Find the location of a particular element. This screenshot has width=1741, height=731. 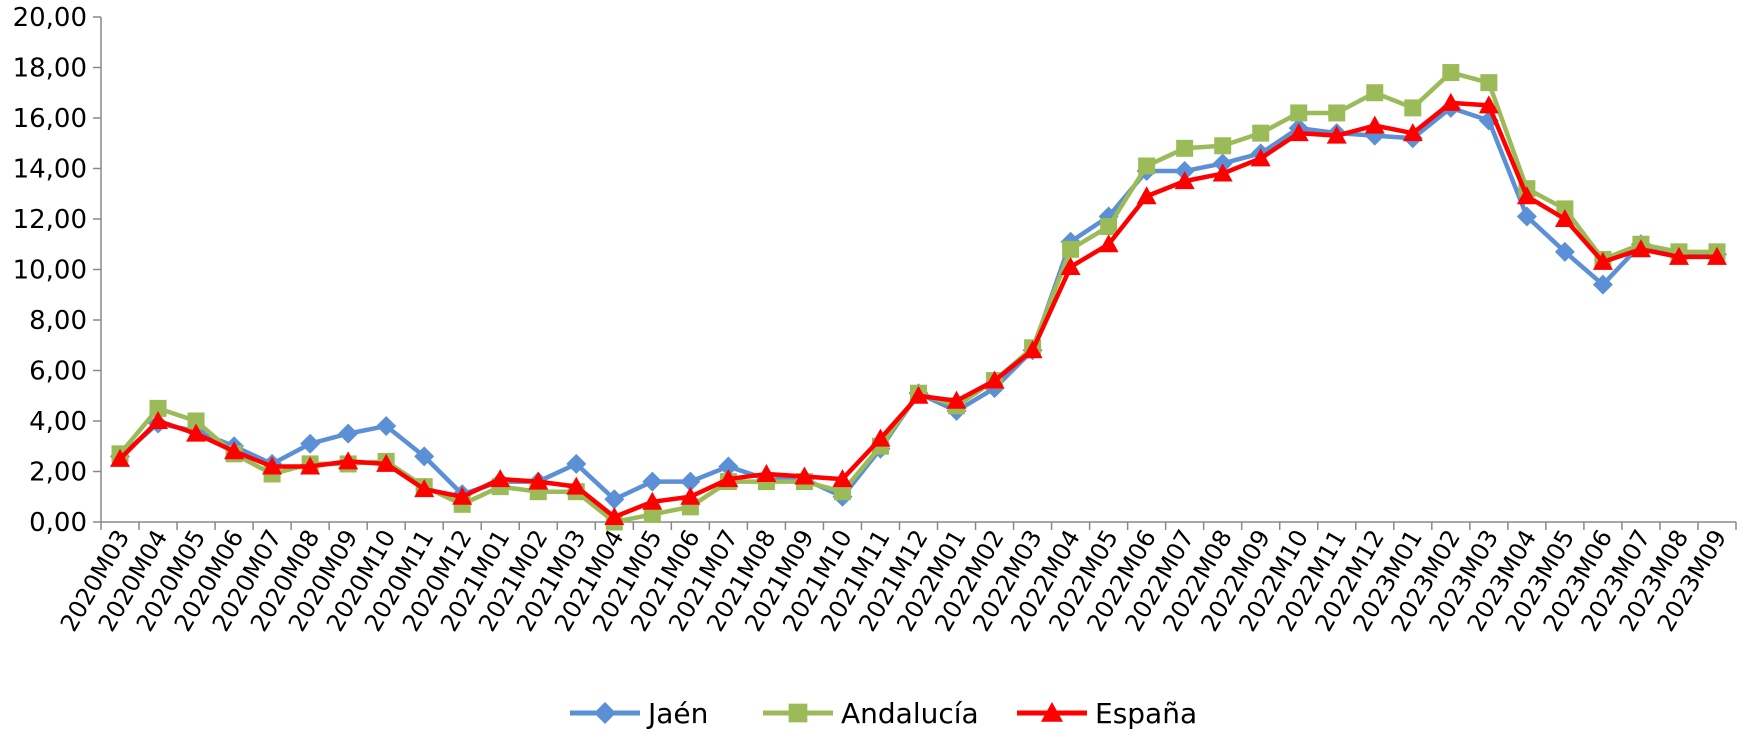

y-tick-label: 14,00 is located at coordinates (50, 170).